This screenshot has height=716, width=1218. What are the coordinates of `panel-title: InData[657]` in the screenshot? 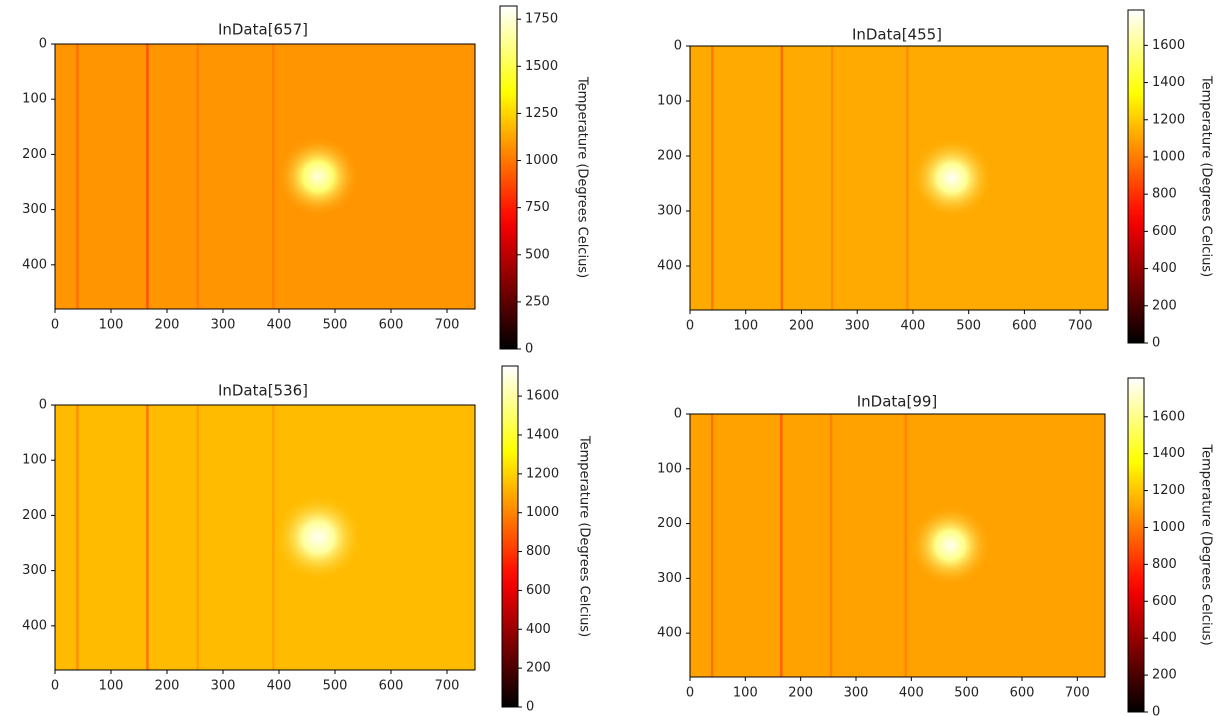 It's located at (263, 30).